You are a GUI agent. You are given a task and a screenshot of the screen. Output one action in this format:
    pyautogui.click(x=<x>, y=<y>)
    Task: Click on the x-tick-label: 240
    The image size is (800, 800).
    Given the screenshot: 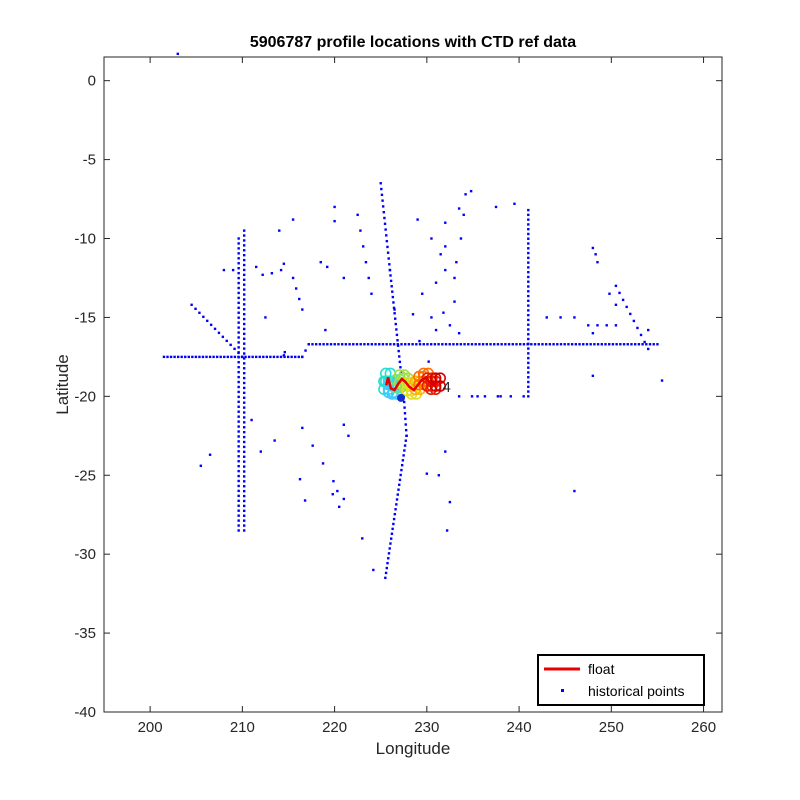 What is the action you would take?
    pyautogui.click(x=519, y=727)
    